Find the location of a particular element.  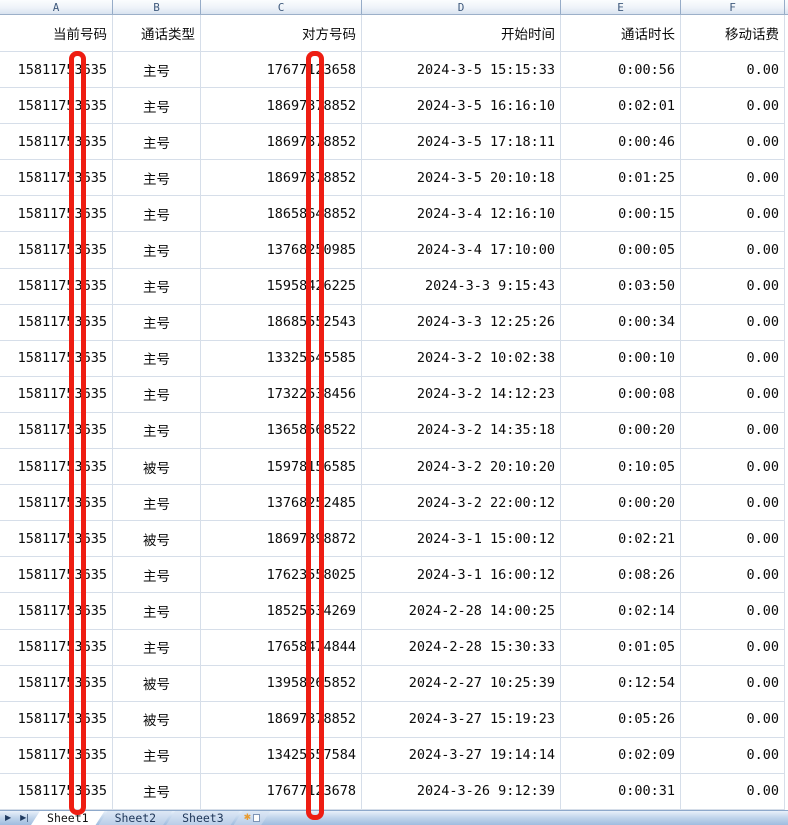

cell-d: 2024-3-4 12:16:10 is located at coordinates (461, 214).